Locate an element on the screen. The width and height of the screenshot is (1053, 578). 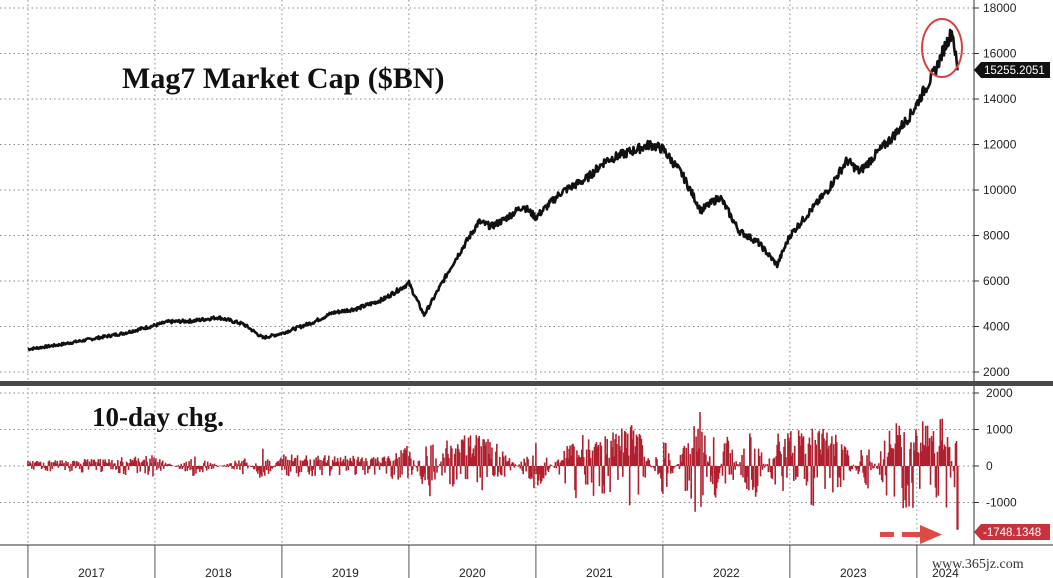
top-y-tick-label: 6000 is located at coordinates (996, 281).